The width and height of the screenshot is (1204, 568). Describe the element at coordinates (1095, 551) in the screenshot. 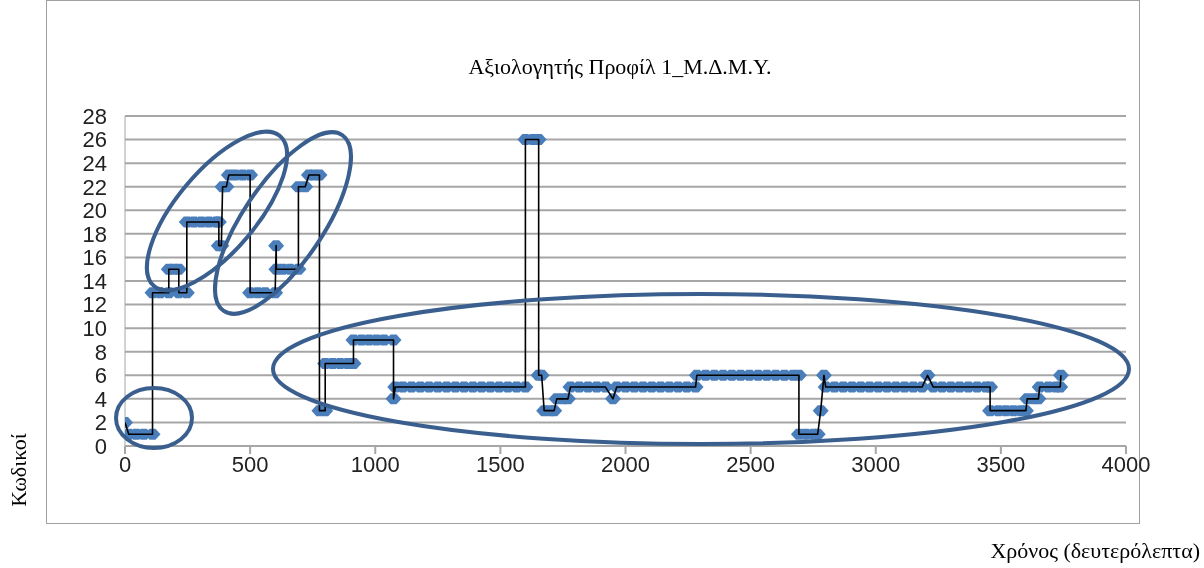

I see `x-axis-title: Χρόνος (δευτερόλεπτα)` at that location.